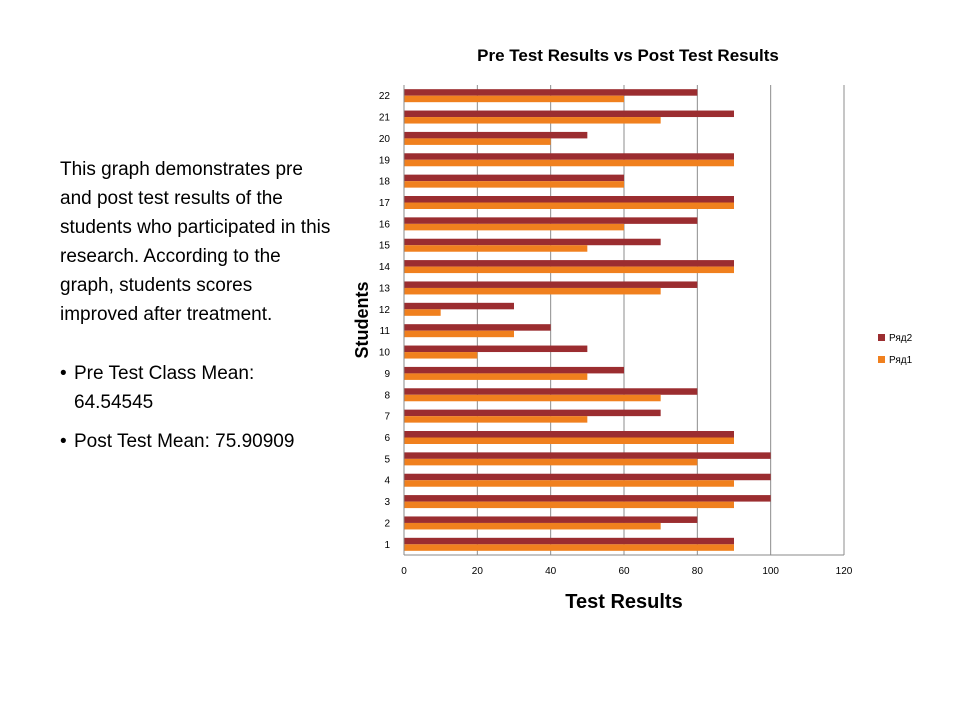  What do you see at coordinates (477, 141) in the screenshot?
I see `bar-Ряд1-20` at bounding box center [477, 141].